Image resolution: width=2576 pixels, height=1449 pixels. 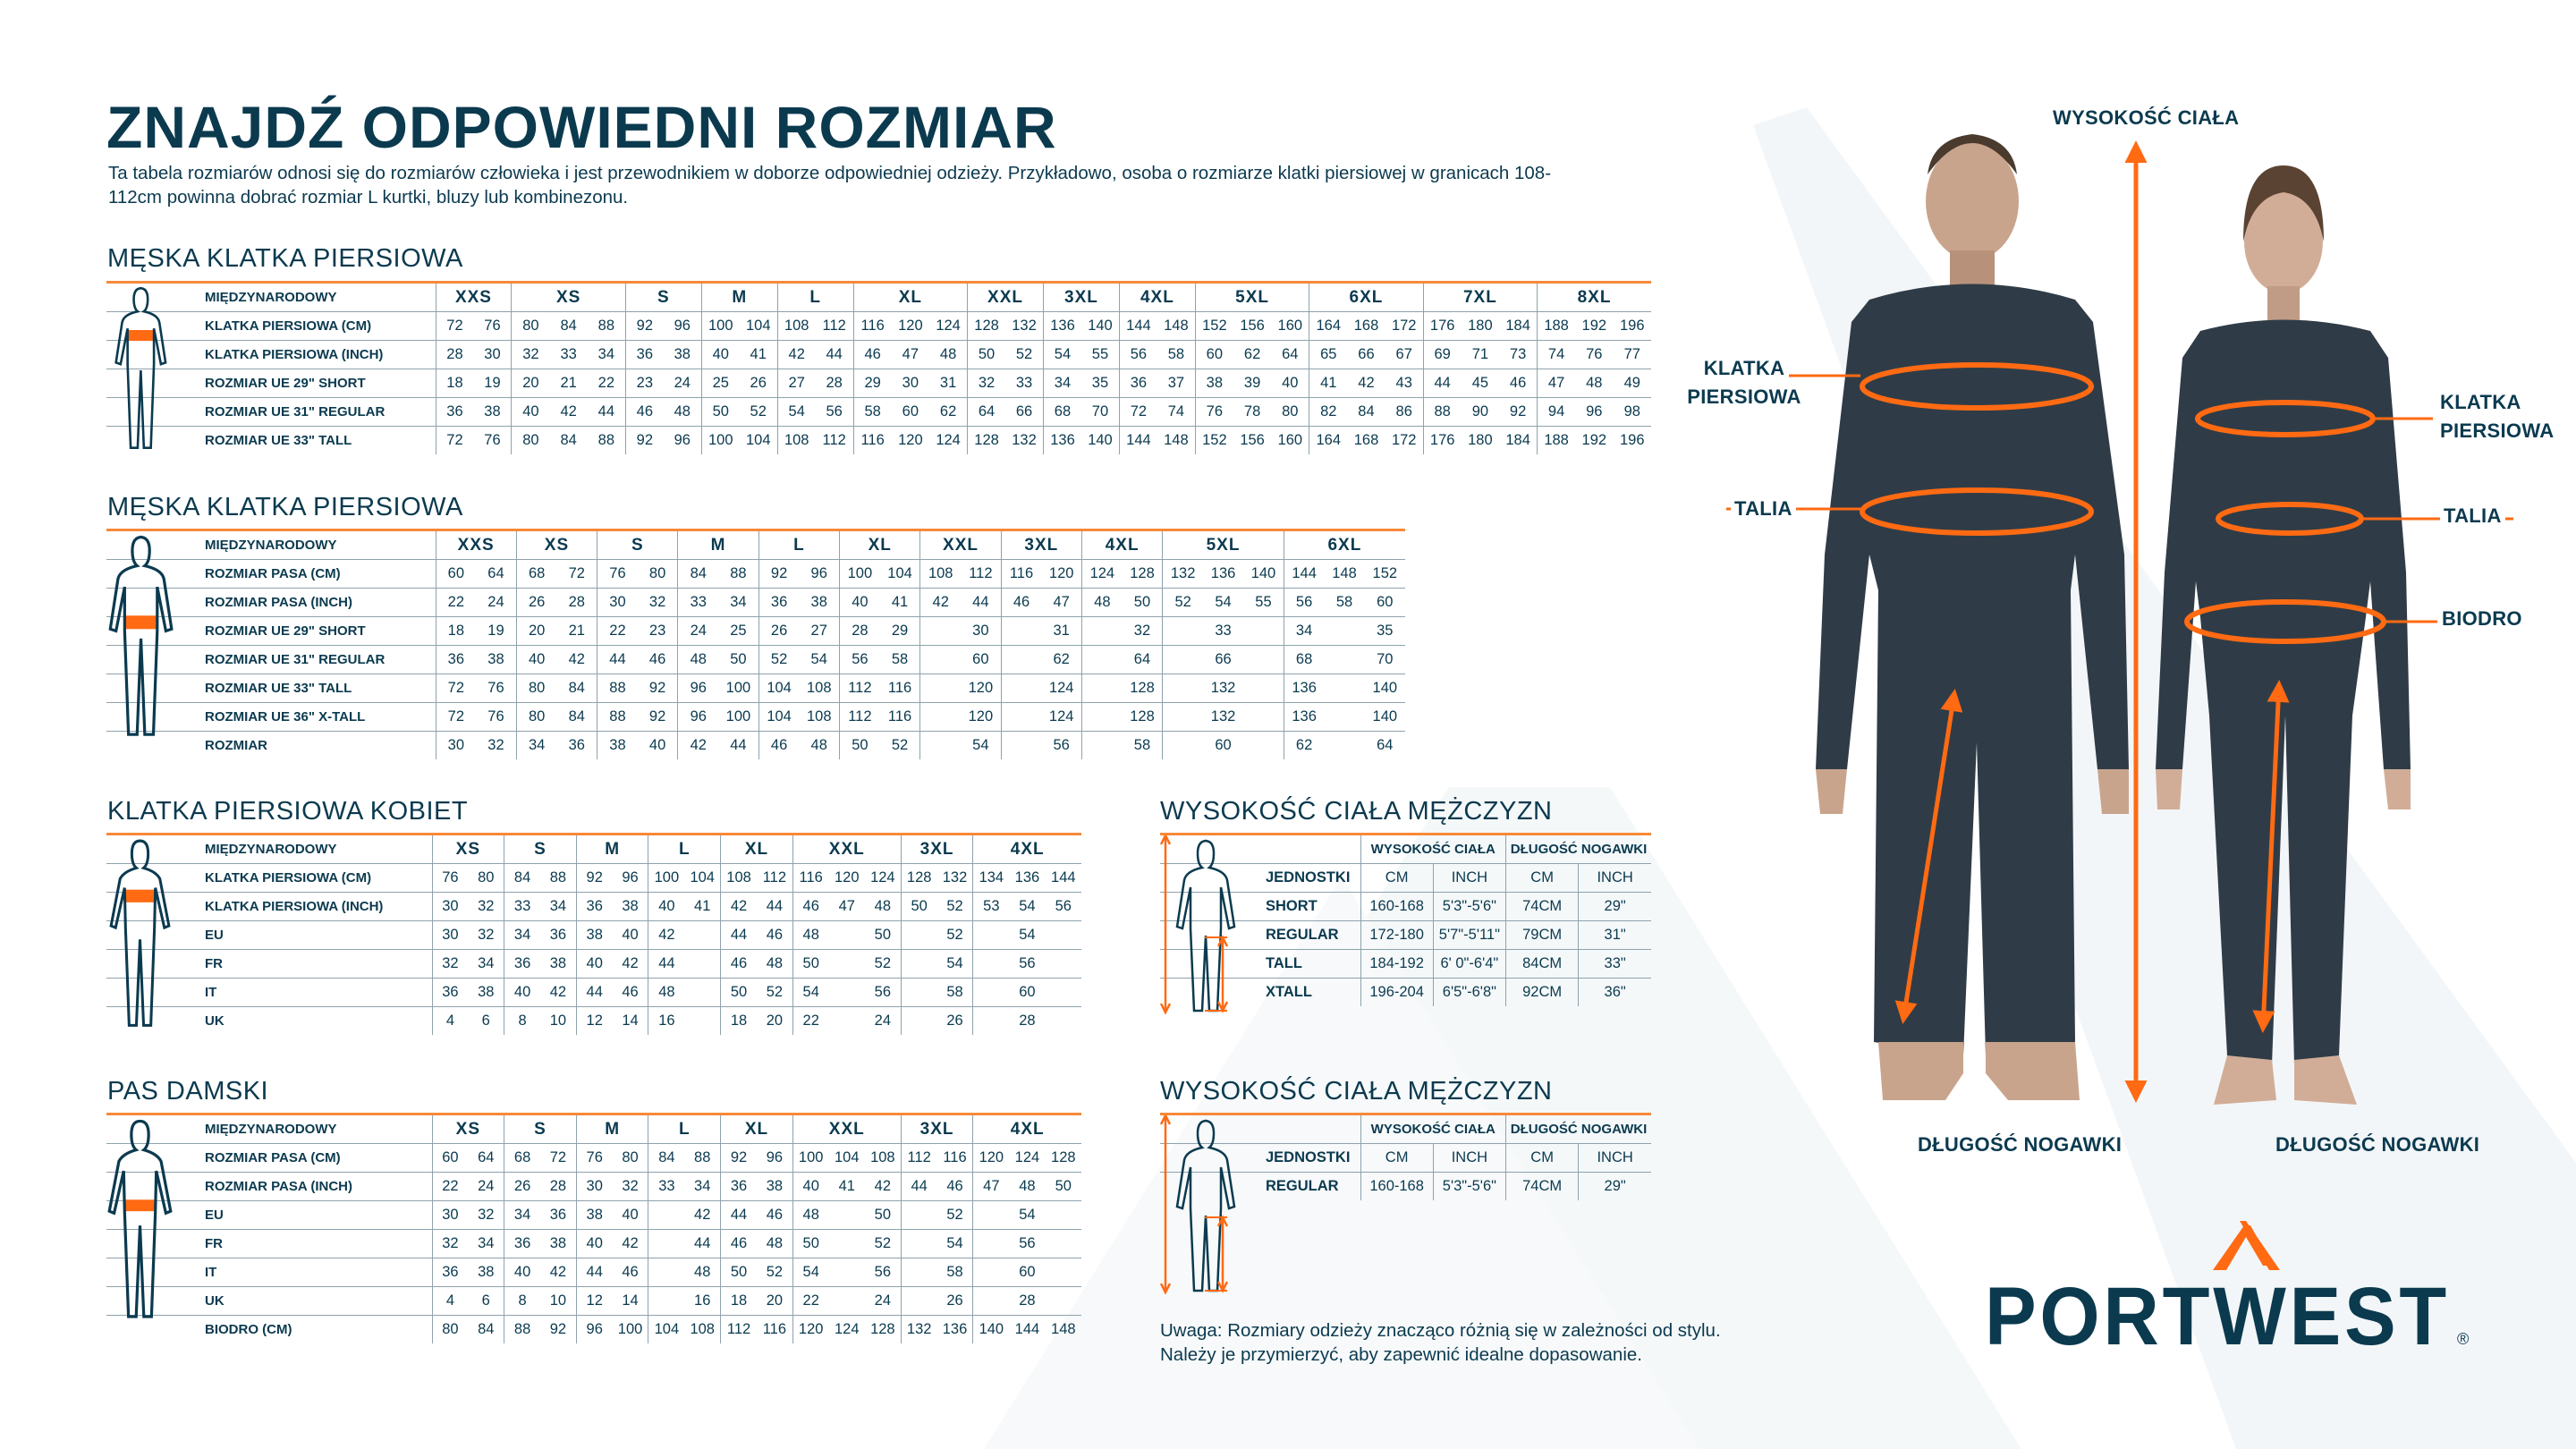 I want to click on size-header-row: MIĘDZYNARODOWY XXS XS S M L XL XXL 3XL 4XL 5XL 6XL, so click(x=755, y=545).